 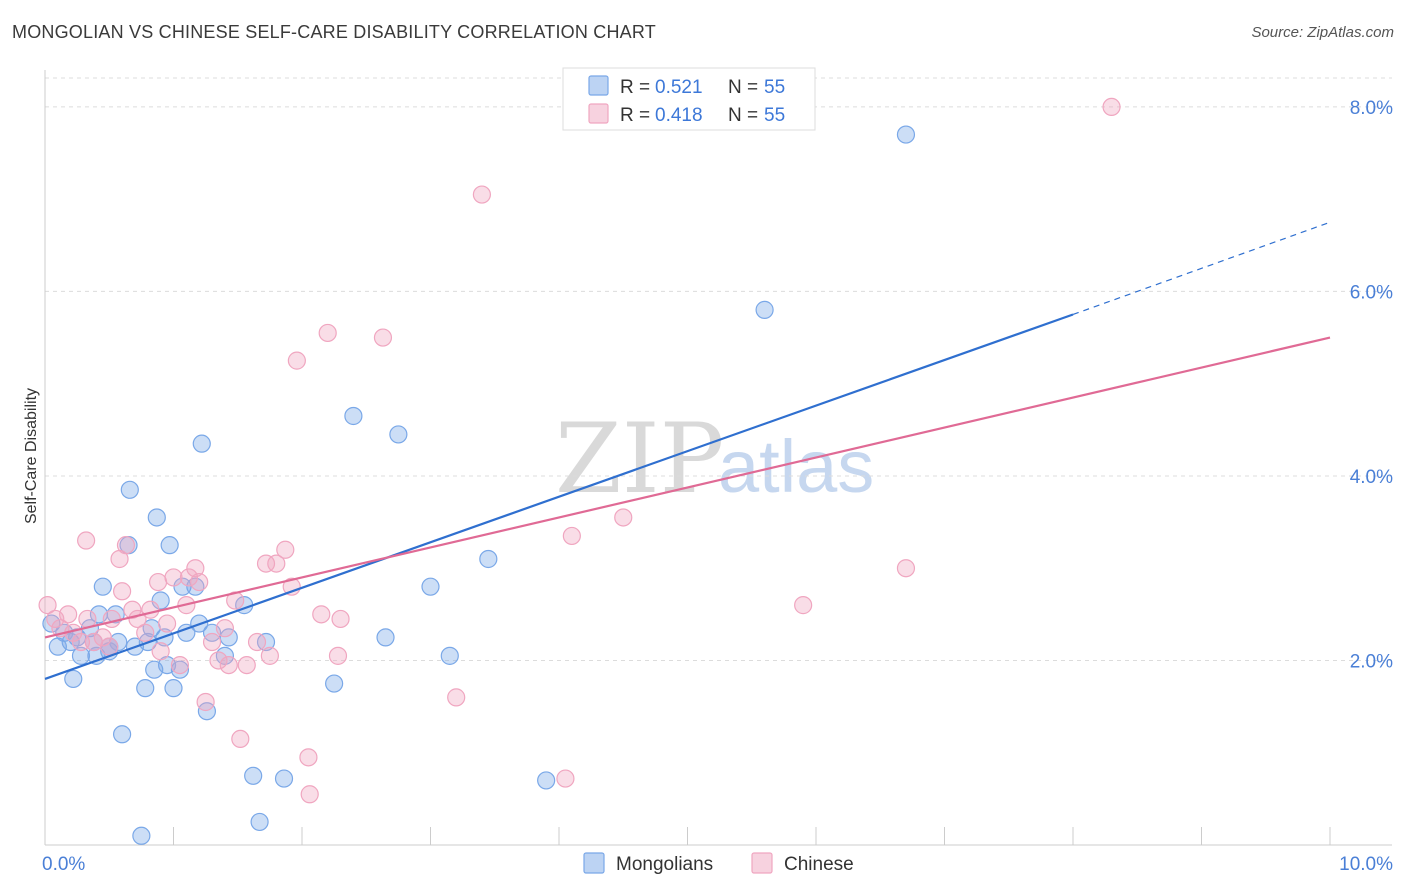 I want to click on y-tick-label: 6.0%, so click(x=1371, y=292).